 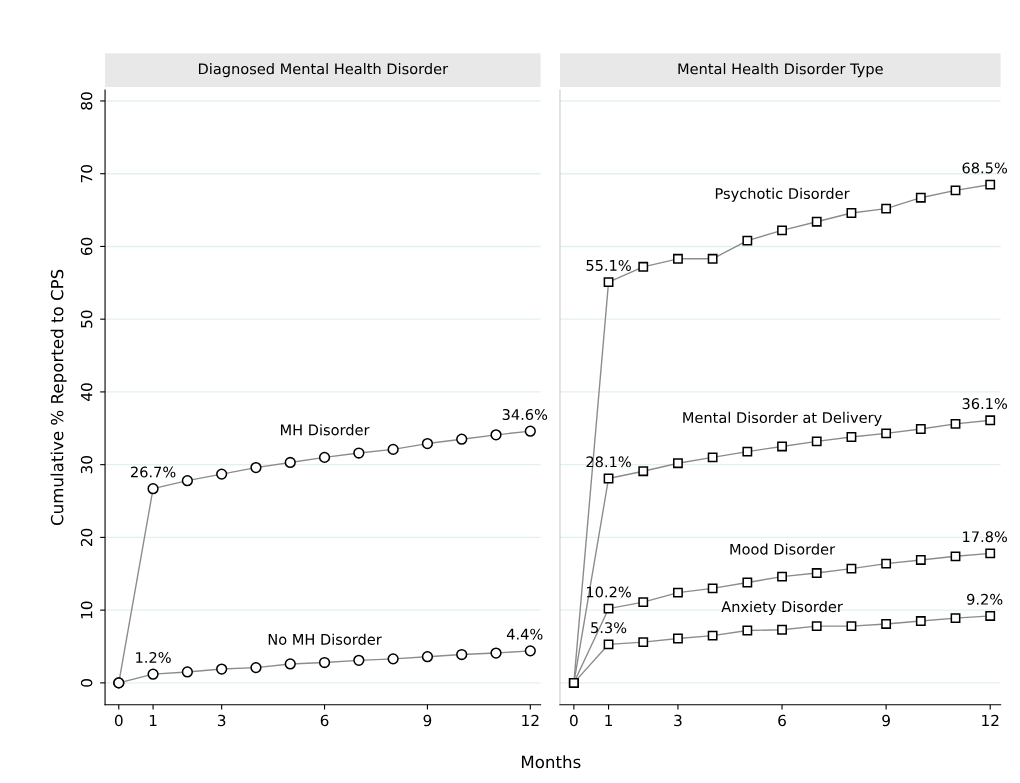 I want to click on y-tick-label: 60, so click(x=86, y=246).